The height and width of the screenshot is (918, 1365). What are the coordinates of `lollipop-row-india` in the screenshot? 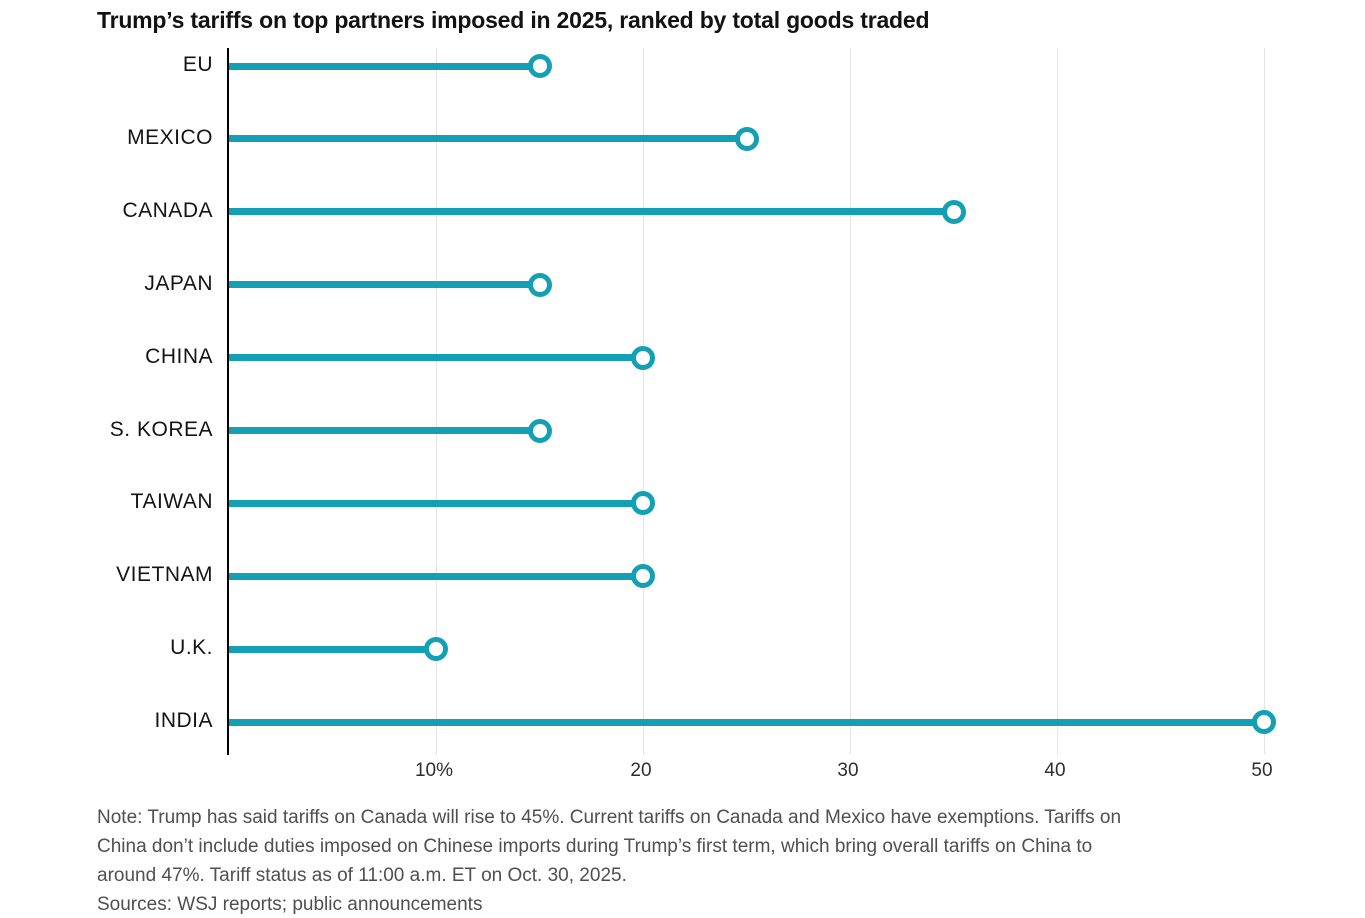 It's located at (752, 722).